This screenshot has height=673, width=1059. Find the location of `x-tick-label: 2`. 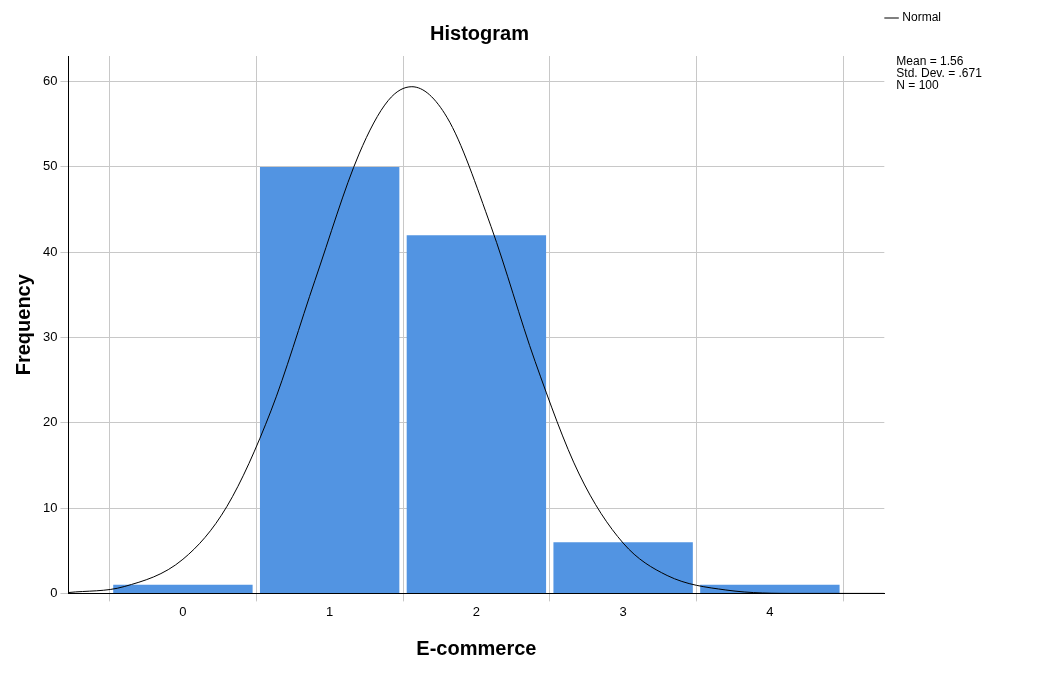

x-tick-label: 2 is located at coordinates (476, 611).